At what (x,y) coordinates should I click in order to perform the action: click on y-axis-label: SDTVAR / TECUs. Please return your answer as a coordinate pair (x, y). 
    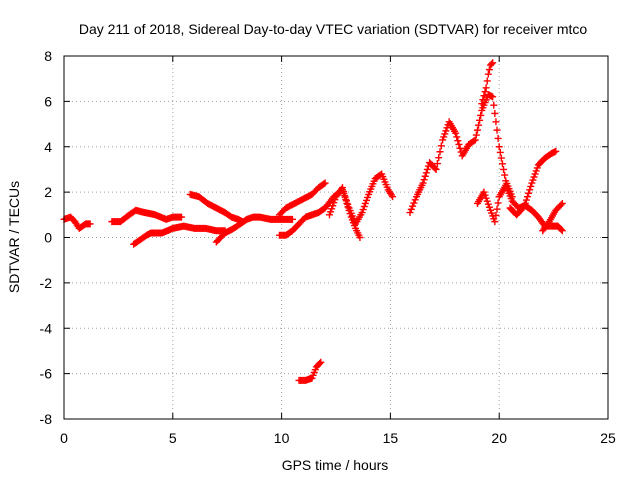
    Looking at the image, I should click on (14, 237).